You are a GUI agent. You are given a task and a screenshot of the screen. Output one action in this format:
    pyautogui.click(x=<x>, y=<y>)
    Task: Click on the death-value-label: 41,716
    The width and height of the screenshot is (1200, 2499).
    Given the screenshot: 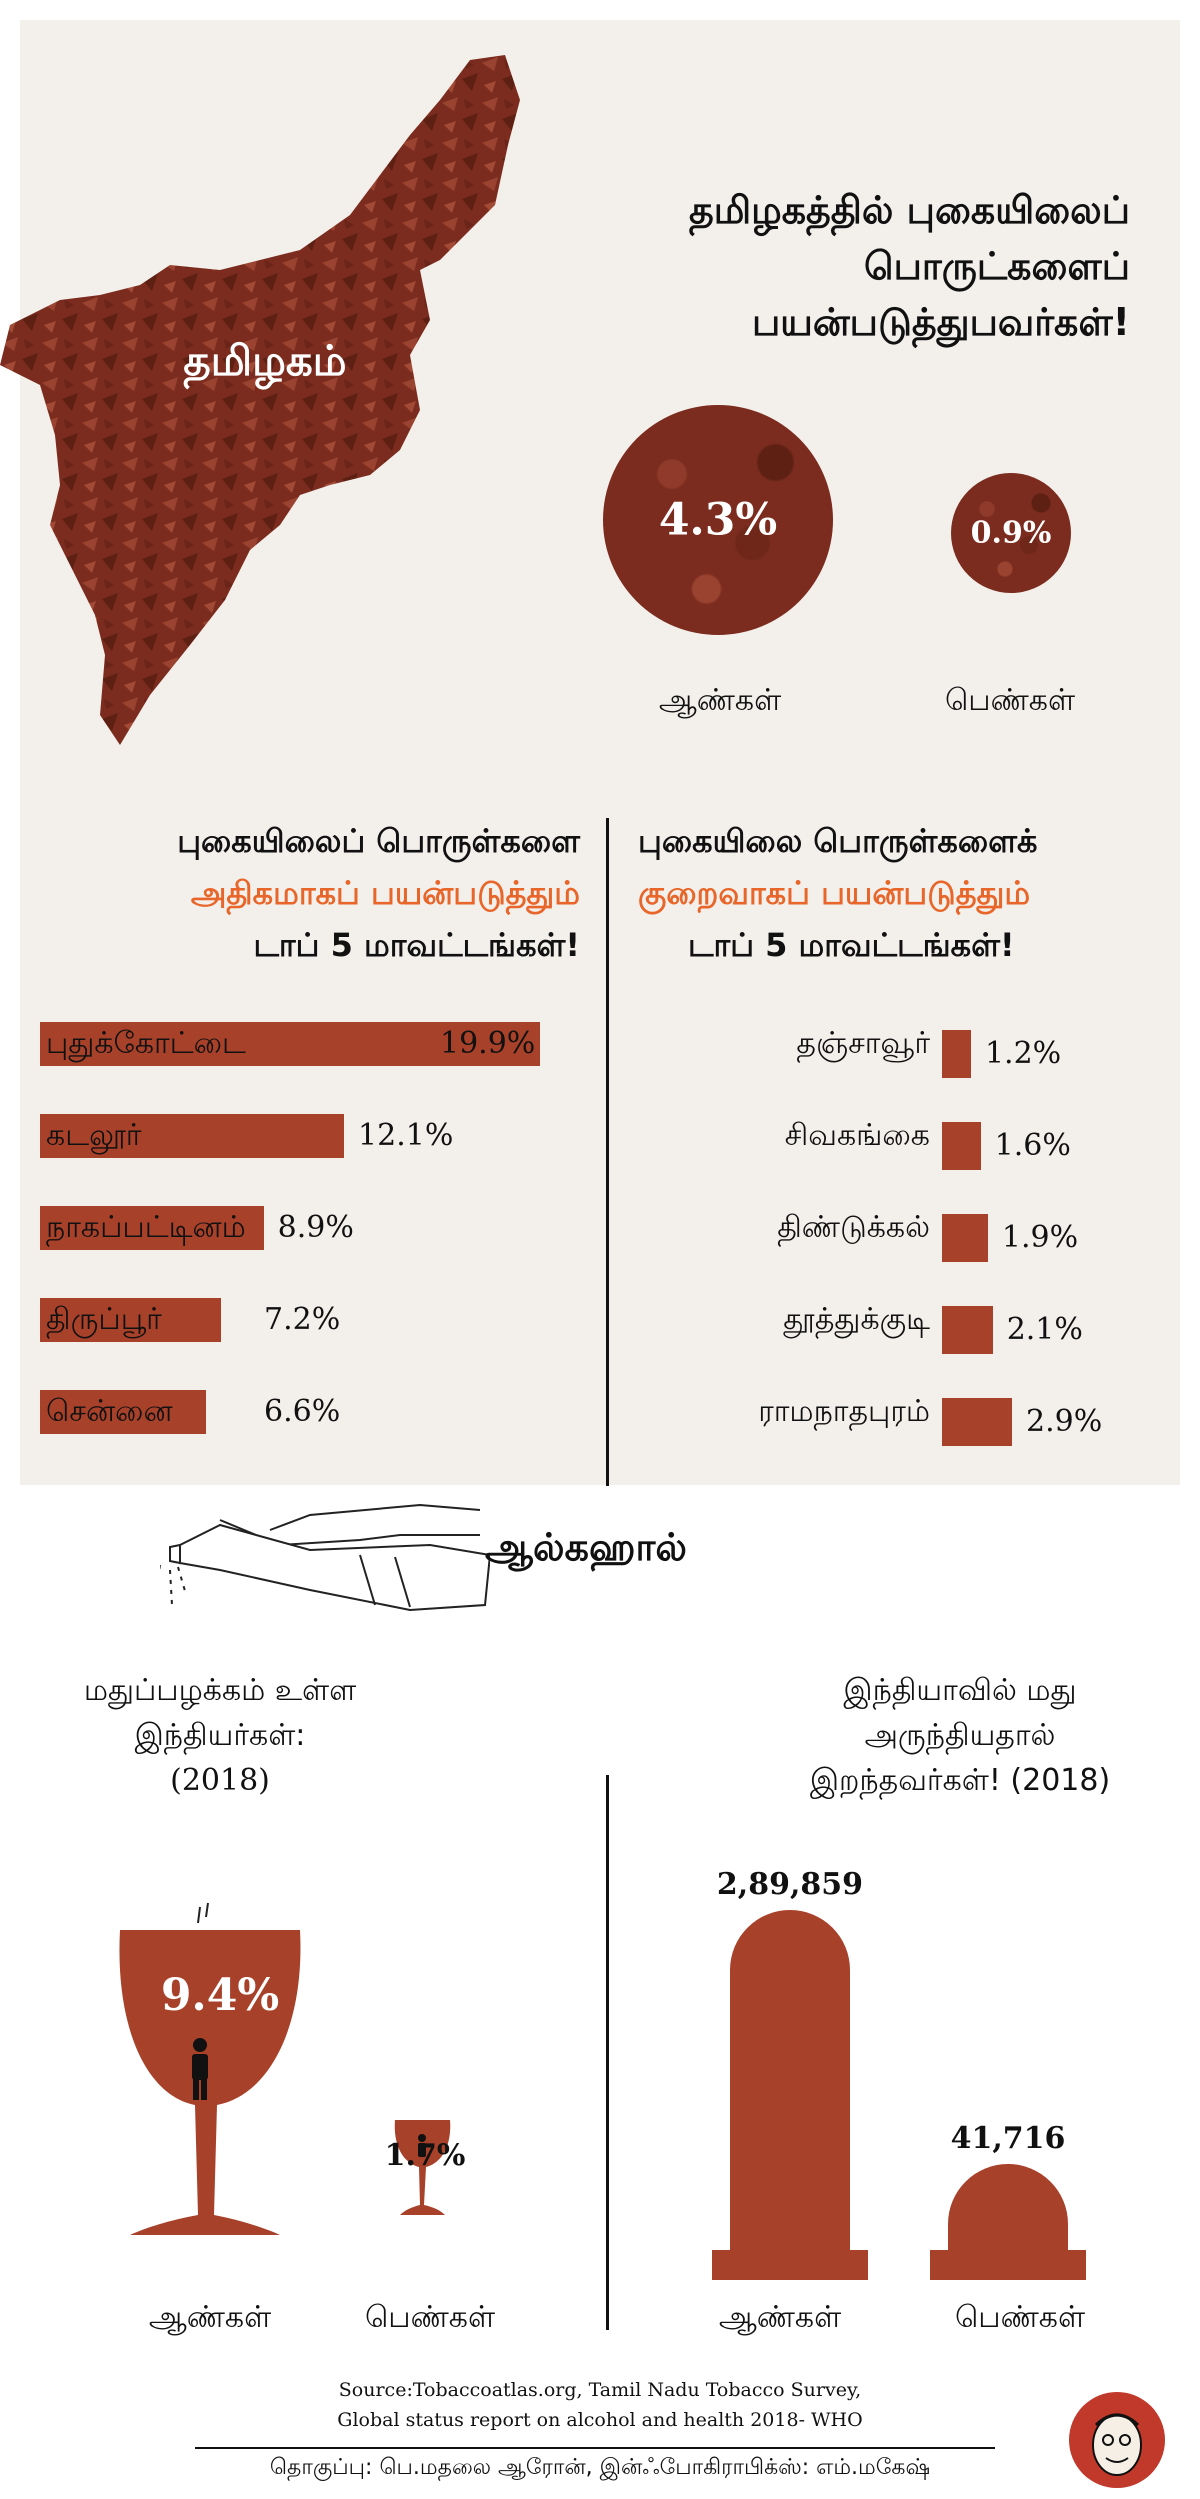 What is the action you would take?
    pyautogui.click(x=1008, y=2138)
    